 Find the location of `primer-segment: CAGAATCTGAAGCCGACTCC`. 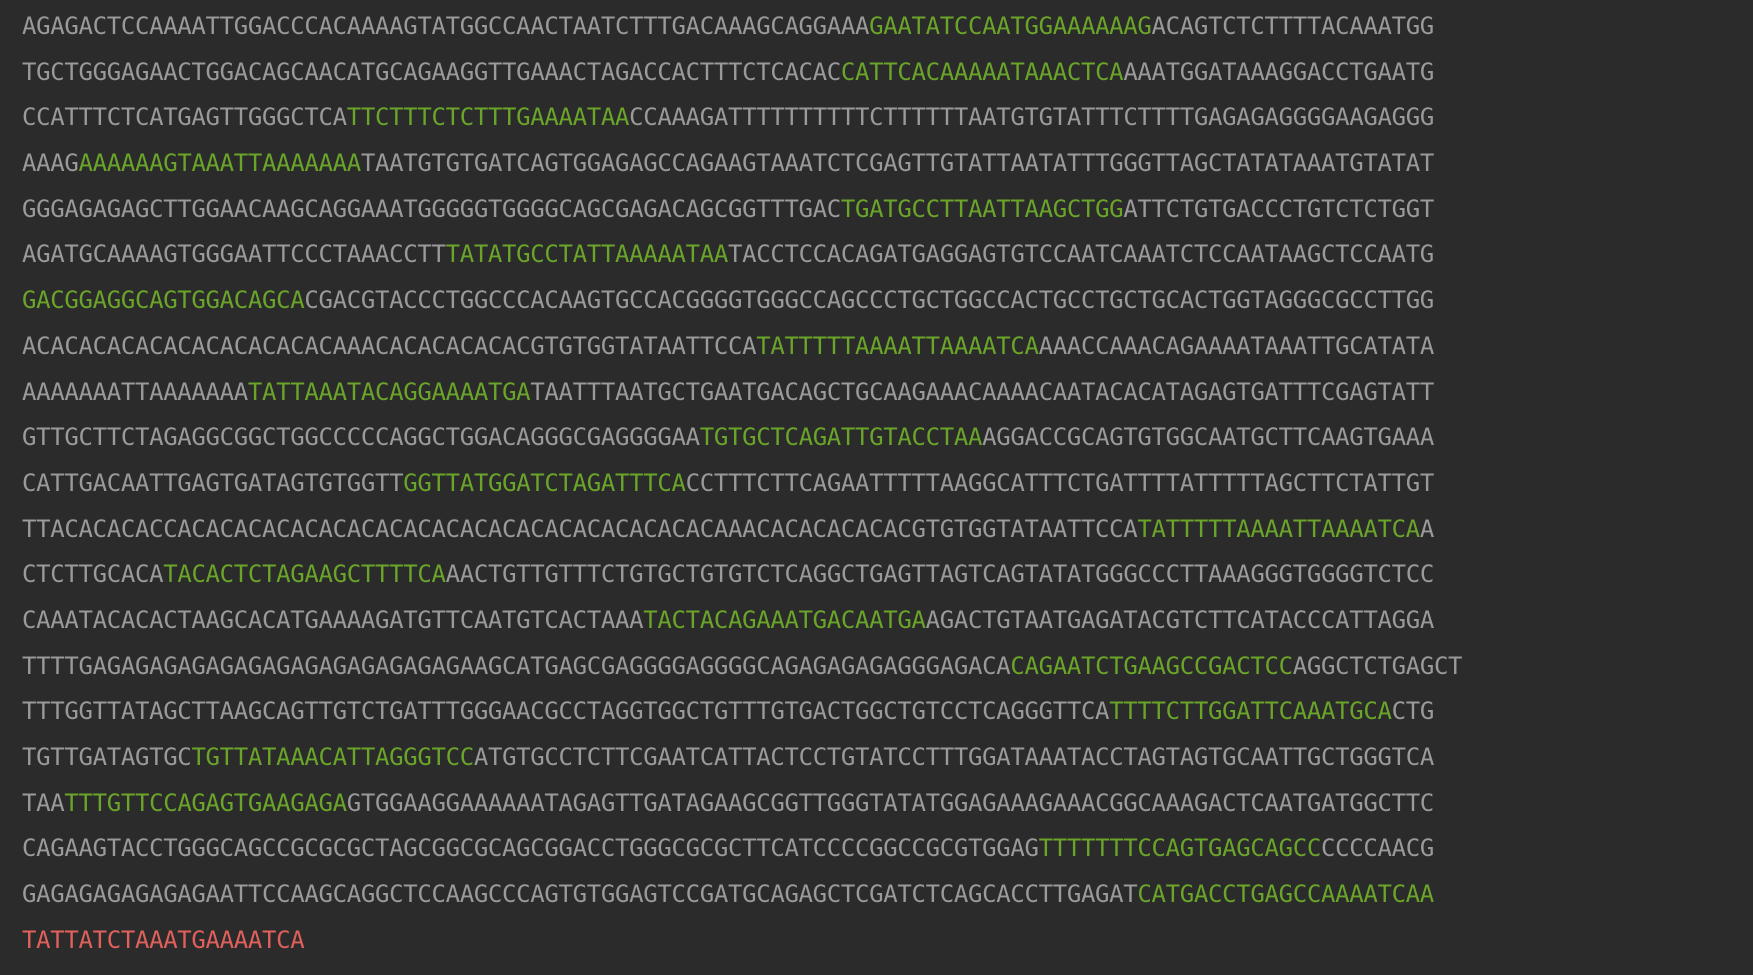

primer-segment: CAGAATCTGAAGCCGACTCC is located at coordinates (1151, 665).